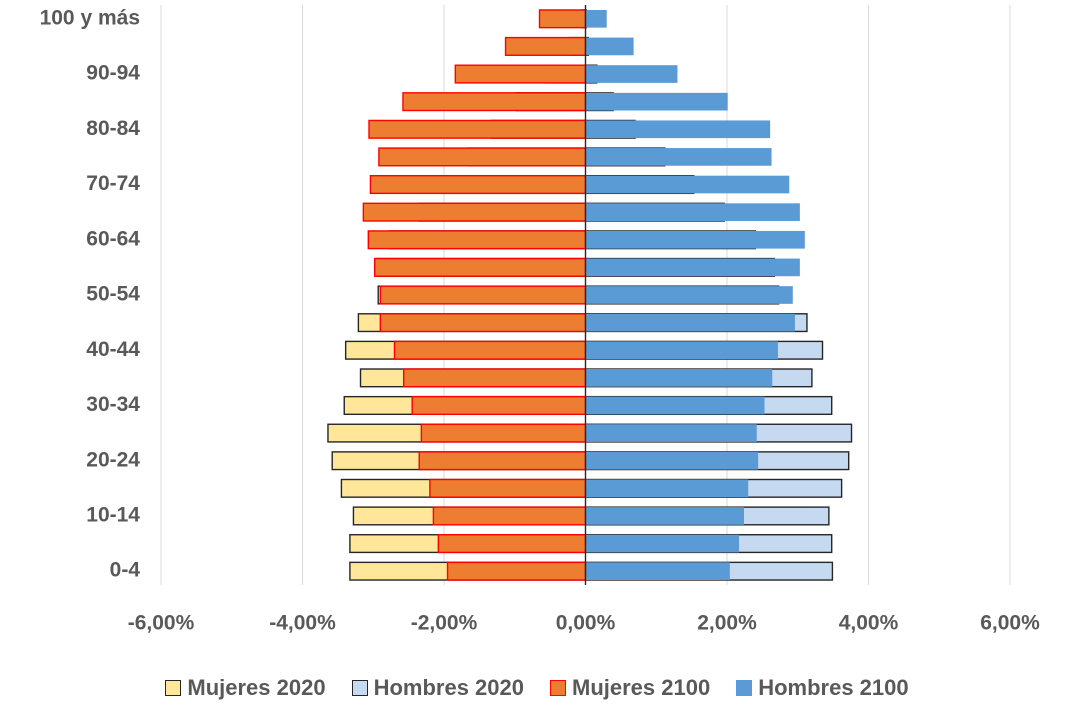 The width and height of the screenshot is (1074, 713). What do you see at coordinates (113, 404) in the screenshot?
I see `y-tick-label-30-34: 30-34` at bounding box center [113, 404].